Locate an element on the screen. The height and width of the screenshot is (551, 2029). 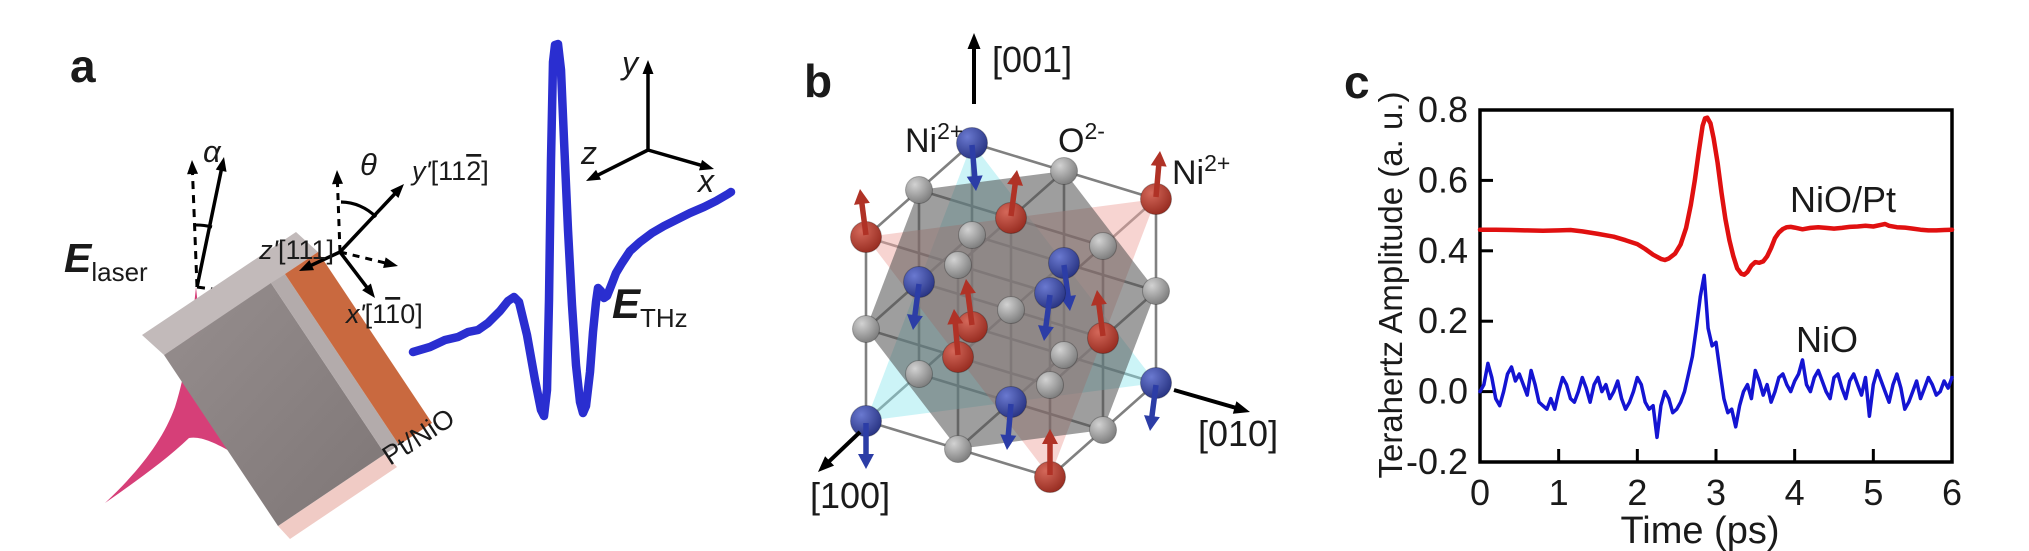
ion-charge-sup: 2+ is located at coordinates (950, 131).